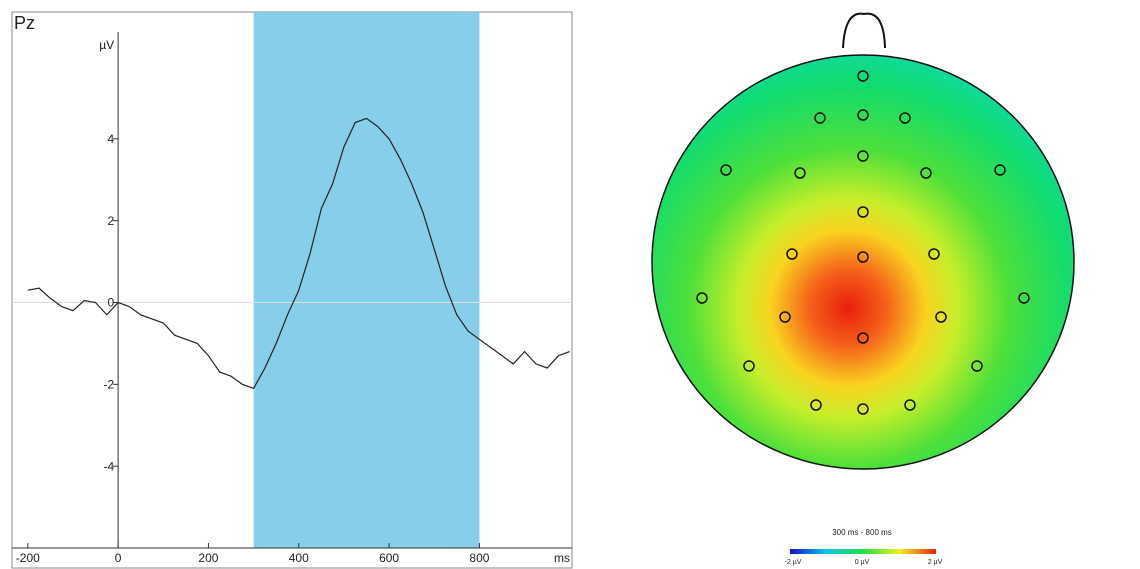  What do you see at coordinates (208, 558) in the screenshot?
I see `x-tick-label: 200` at bounding box center [208, 558].